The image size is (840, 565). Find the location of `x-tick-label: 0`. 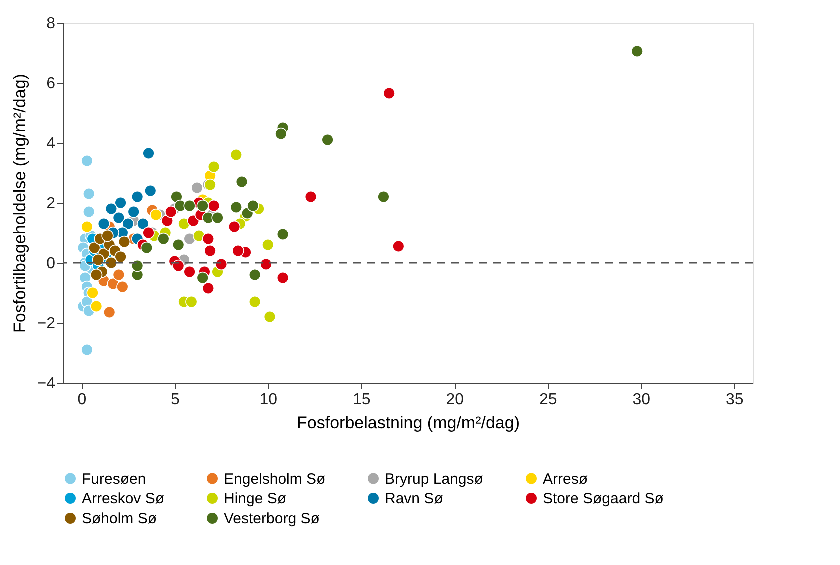

x-tick-label: 0 is located at coordinates (82, 400).